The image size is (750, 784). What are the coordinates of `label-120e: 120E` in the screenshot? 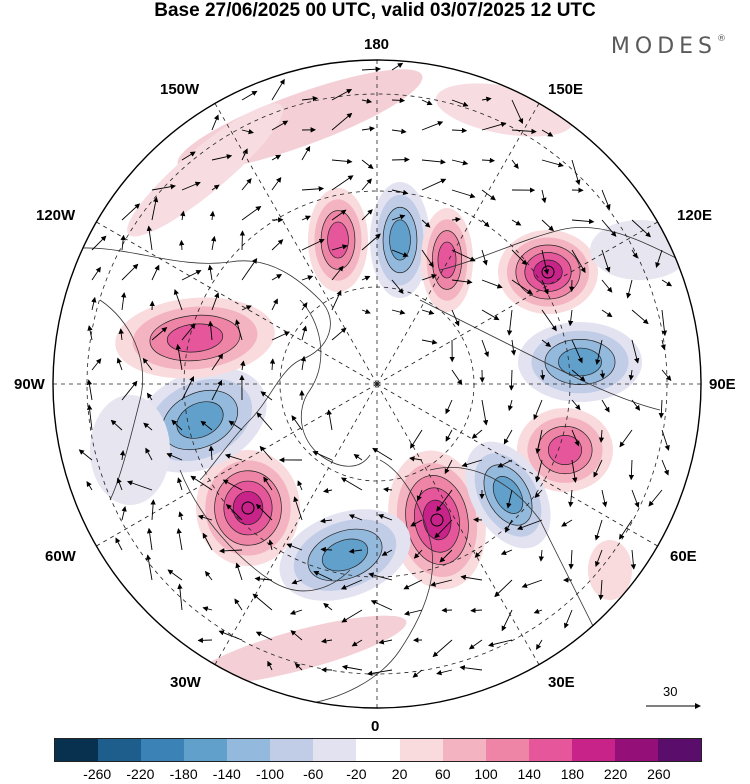 It's located at (694, 216).